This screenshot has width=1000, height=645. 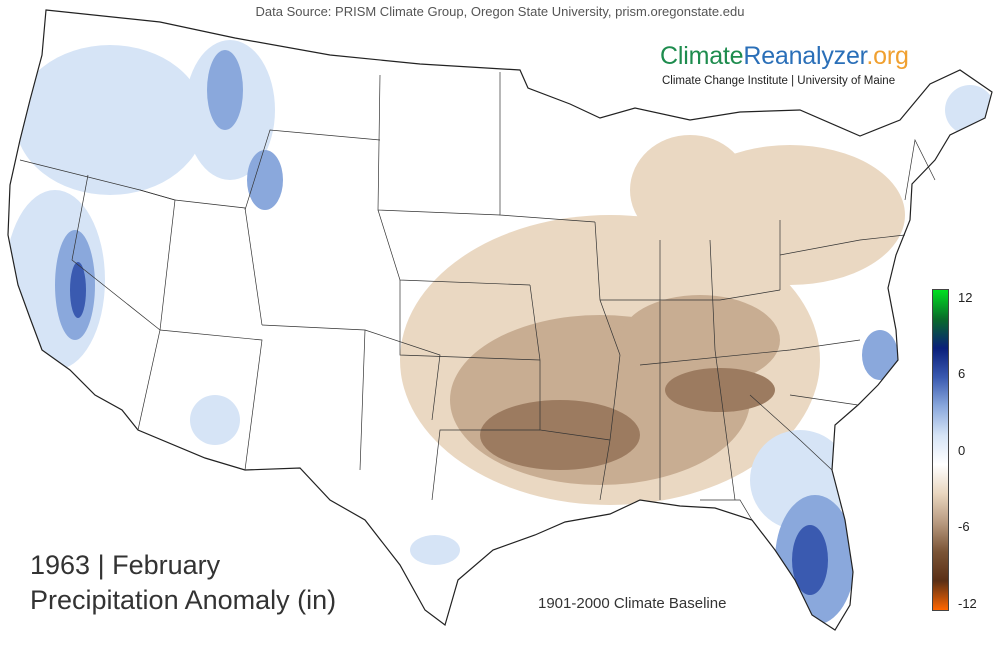 What do you see at coordinates (265, 180) in the screenshot?
I see `wet-region-yellowstone` at bounding box center [265, 180].